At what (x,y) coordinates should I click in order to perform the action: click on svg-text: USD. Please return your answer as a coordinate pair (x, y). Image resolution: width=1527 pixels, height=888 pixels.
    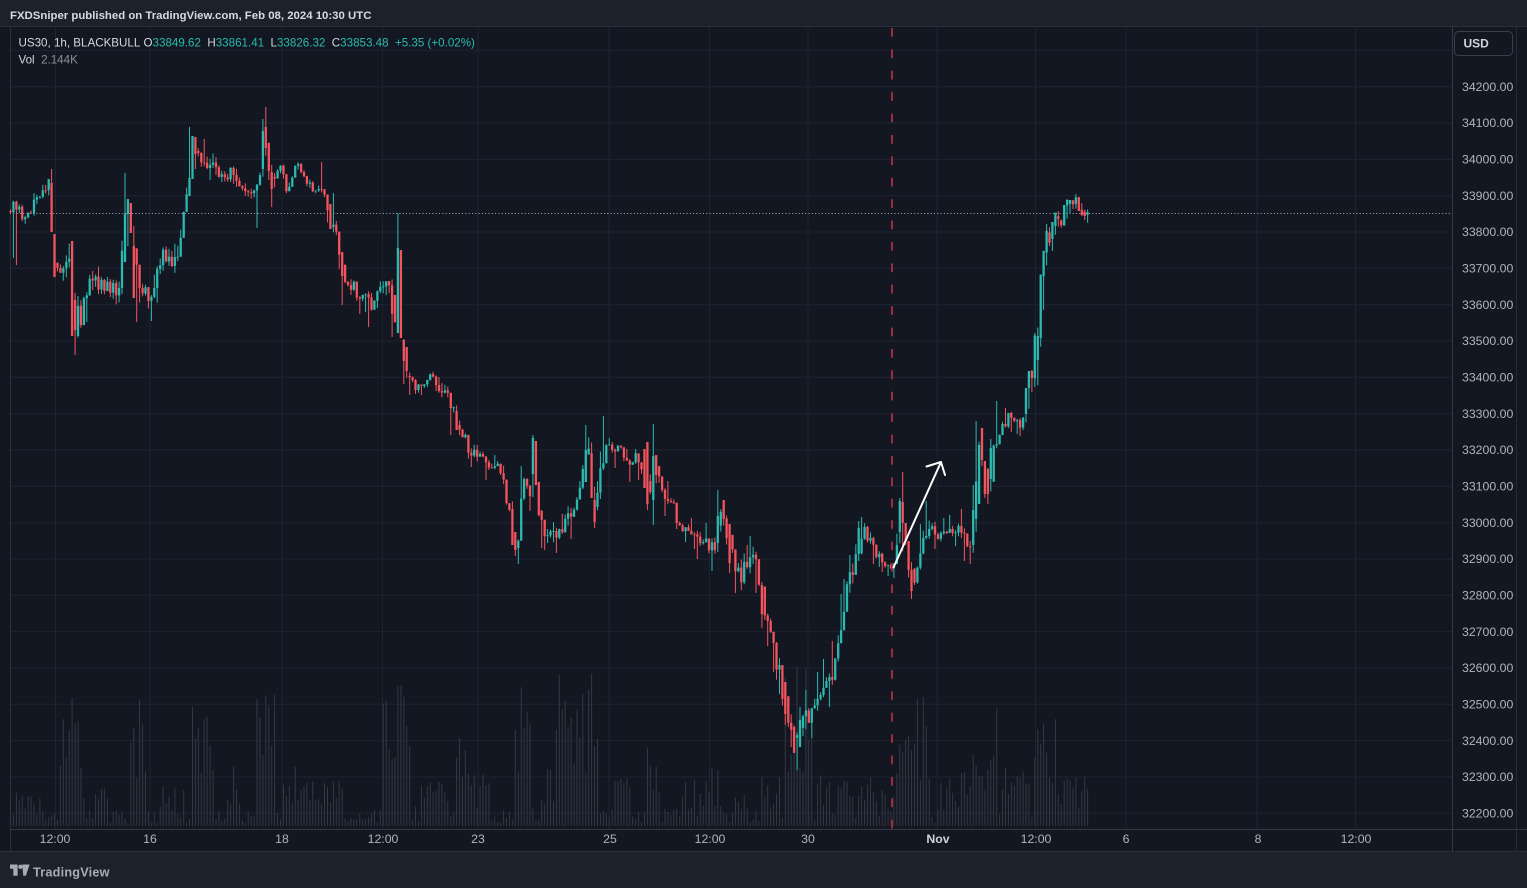
    Looking at the image, I should click on (1477, 44).